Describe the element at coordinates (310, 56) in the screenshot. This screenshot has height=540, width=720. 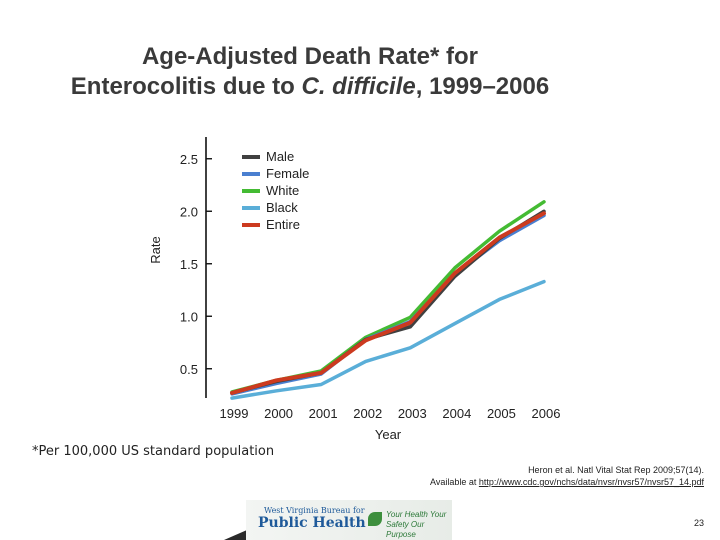
I see `title-line-1: Age-Adjusted Death Rate* for` at that location.